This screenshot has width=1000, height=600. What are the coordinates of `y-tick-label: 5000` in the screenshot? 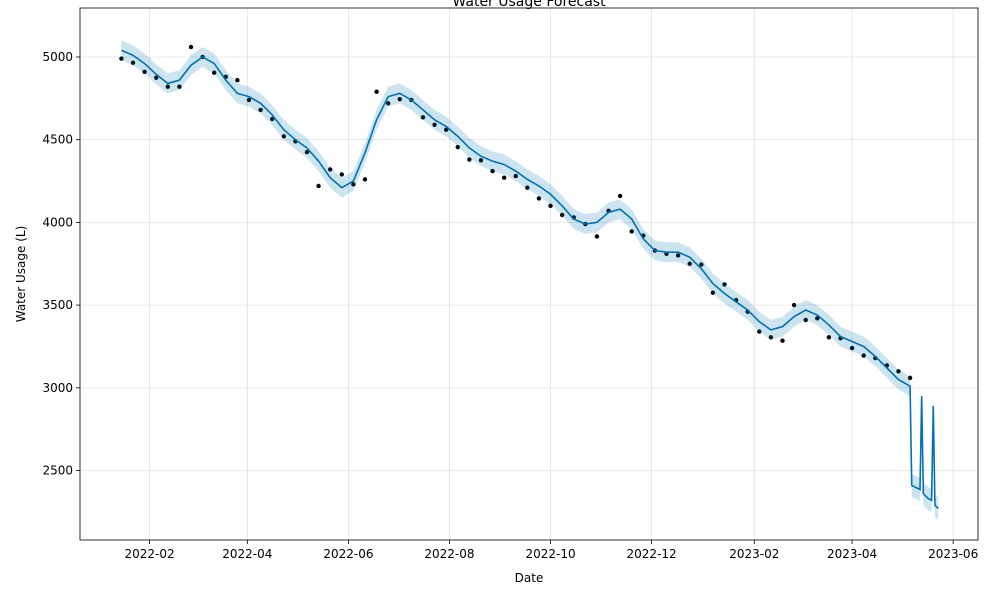 It's located at (57, 57).